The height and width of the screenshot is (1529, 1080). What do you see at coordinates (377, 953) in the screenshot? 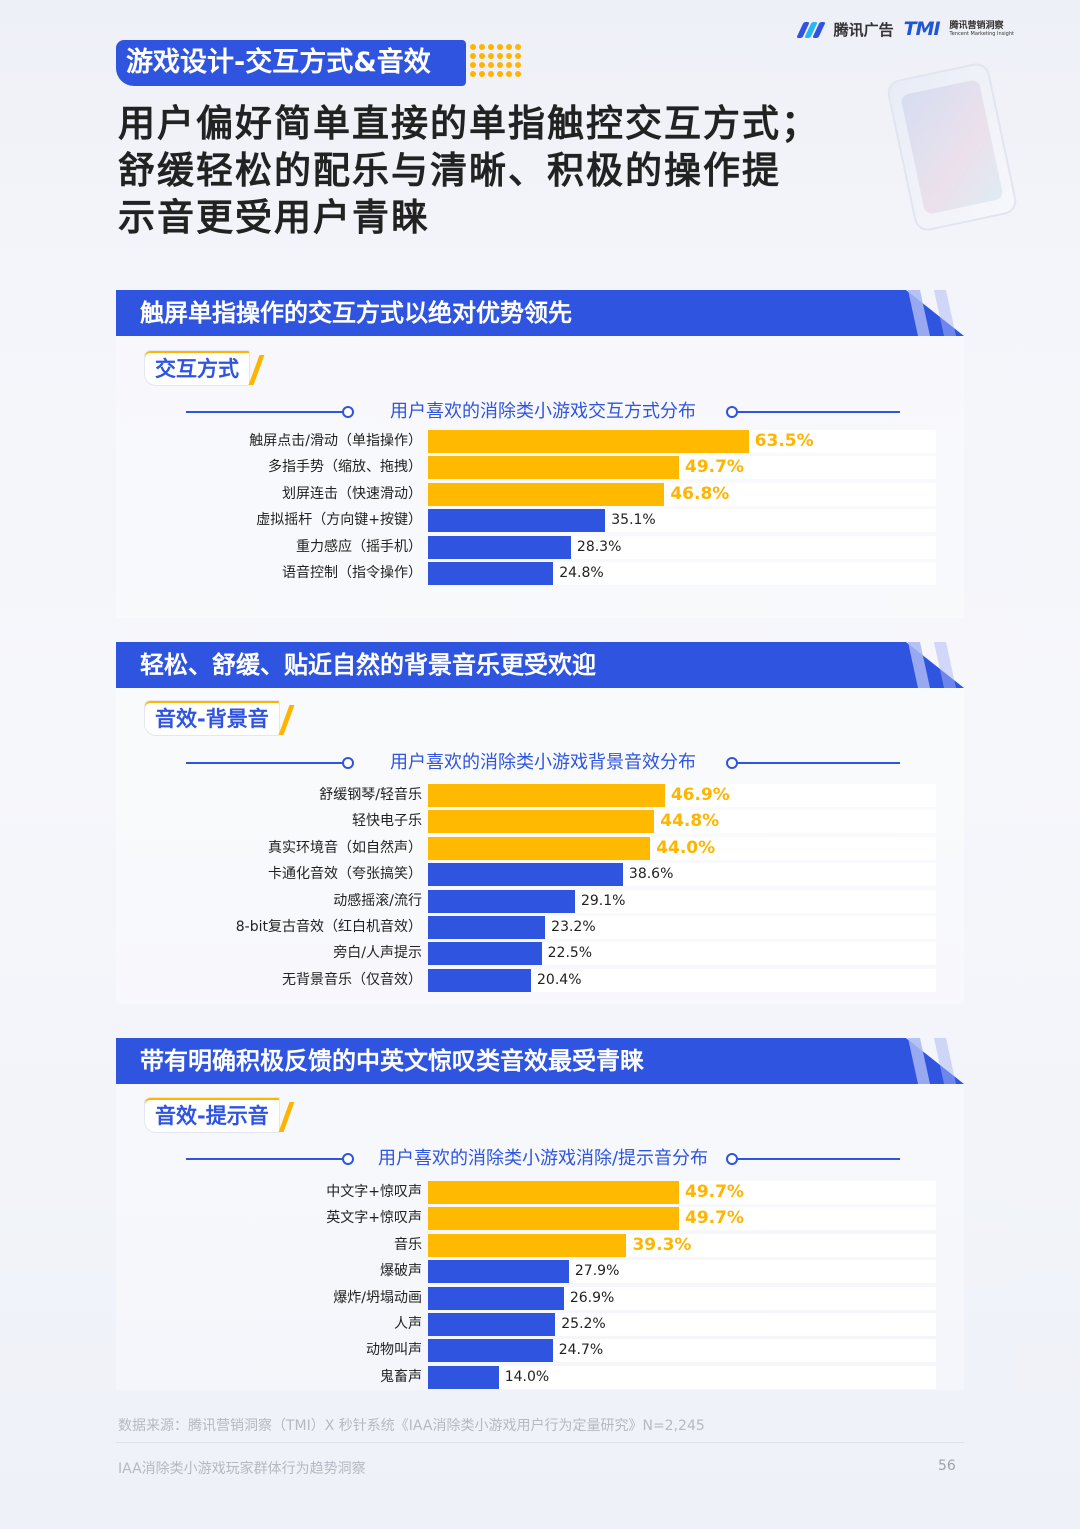
I see `category-label: 旁白/人声提示` at bounding box center [377, 953].